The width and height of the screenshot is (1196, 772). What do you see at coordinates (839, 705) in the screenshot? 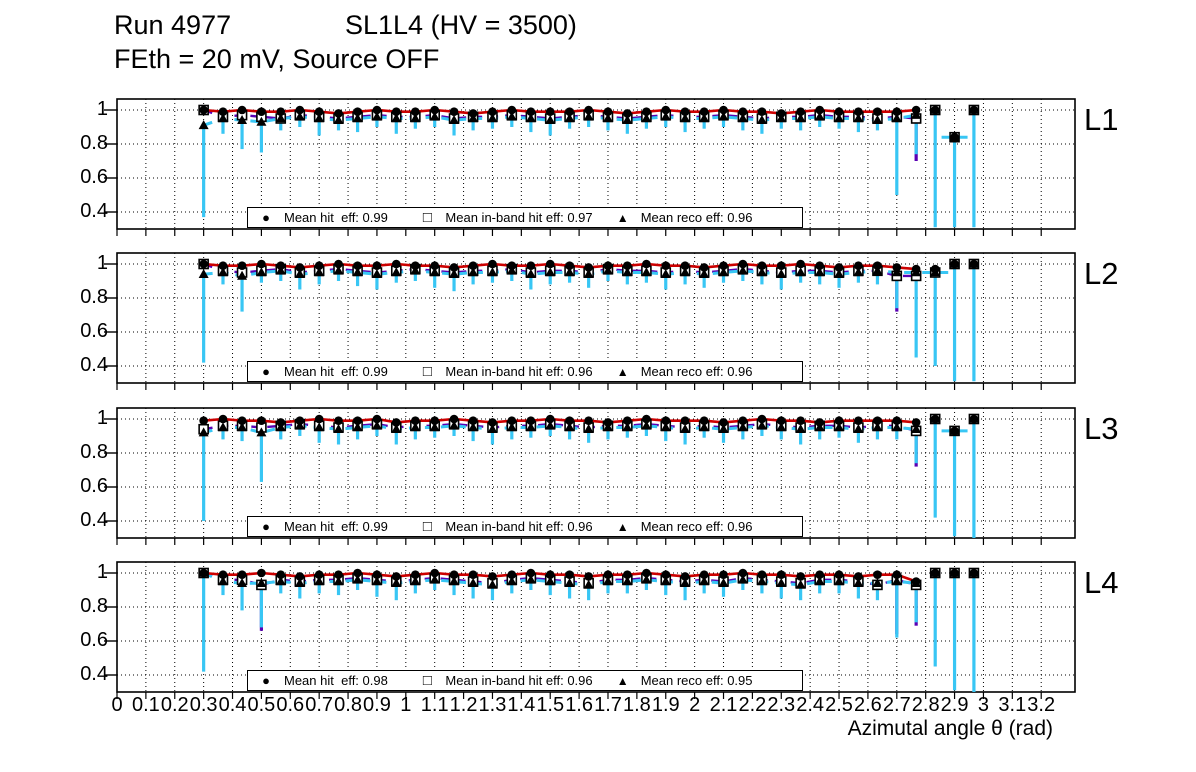
I see `x-axis-tick-label: 2.5` at bounding box center [839, 705].